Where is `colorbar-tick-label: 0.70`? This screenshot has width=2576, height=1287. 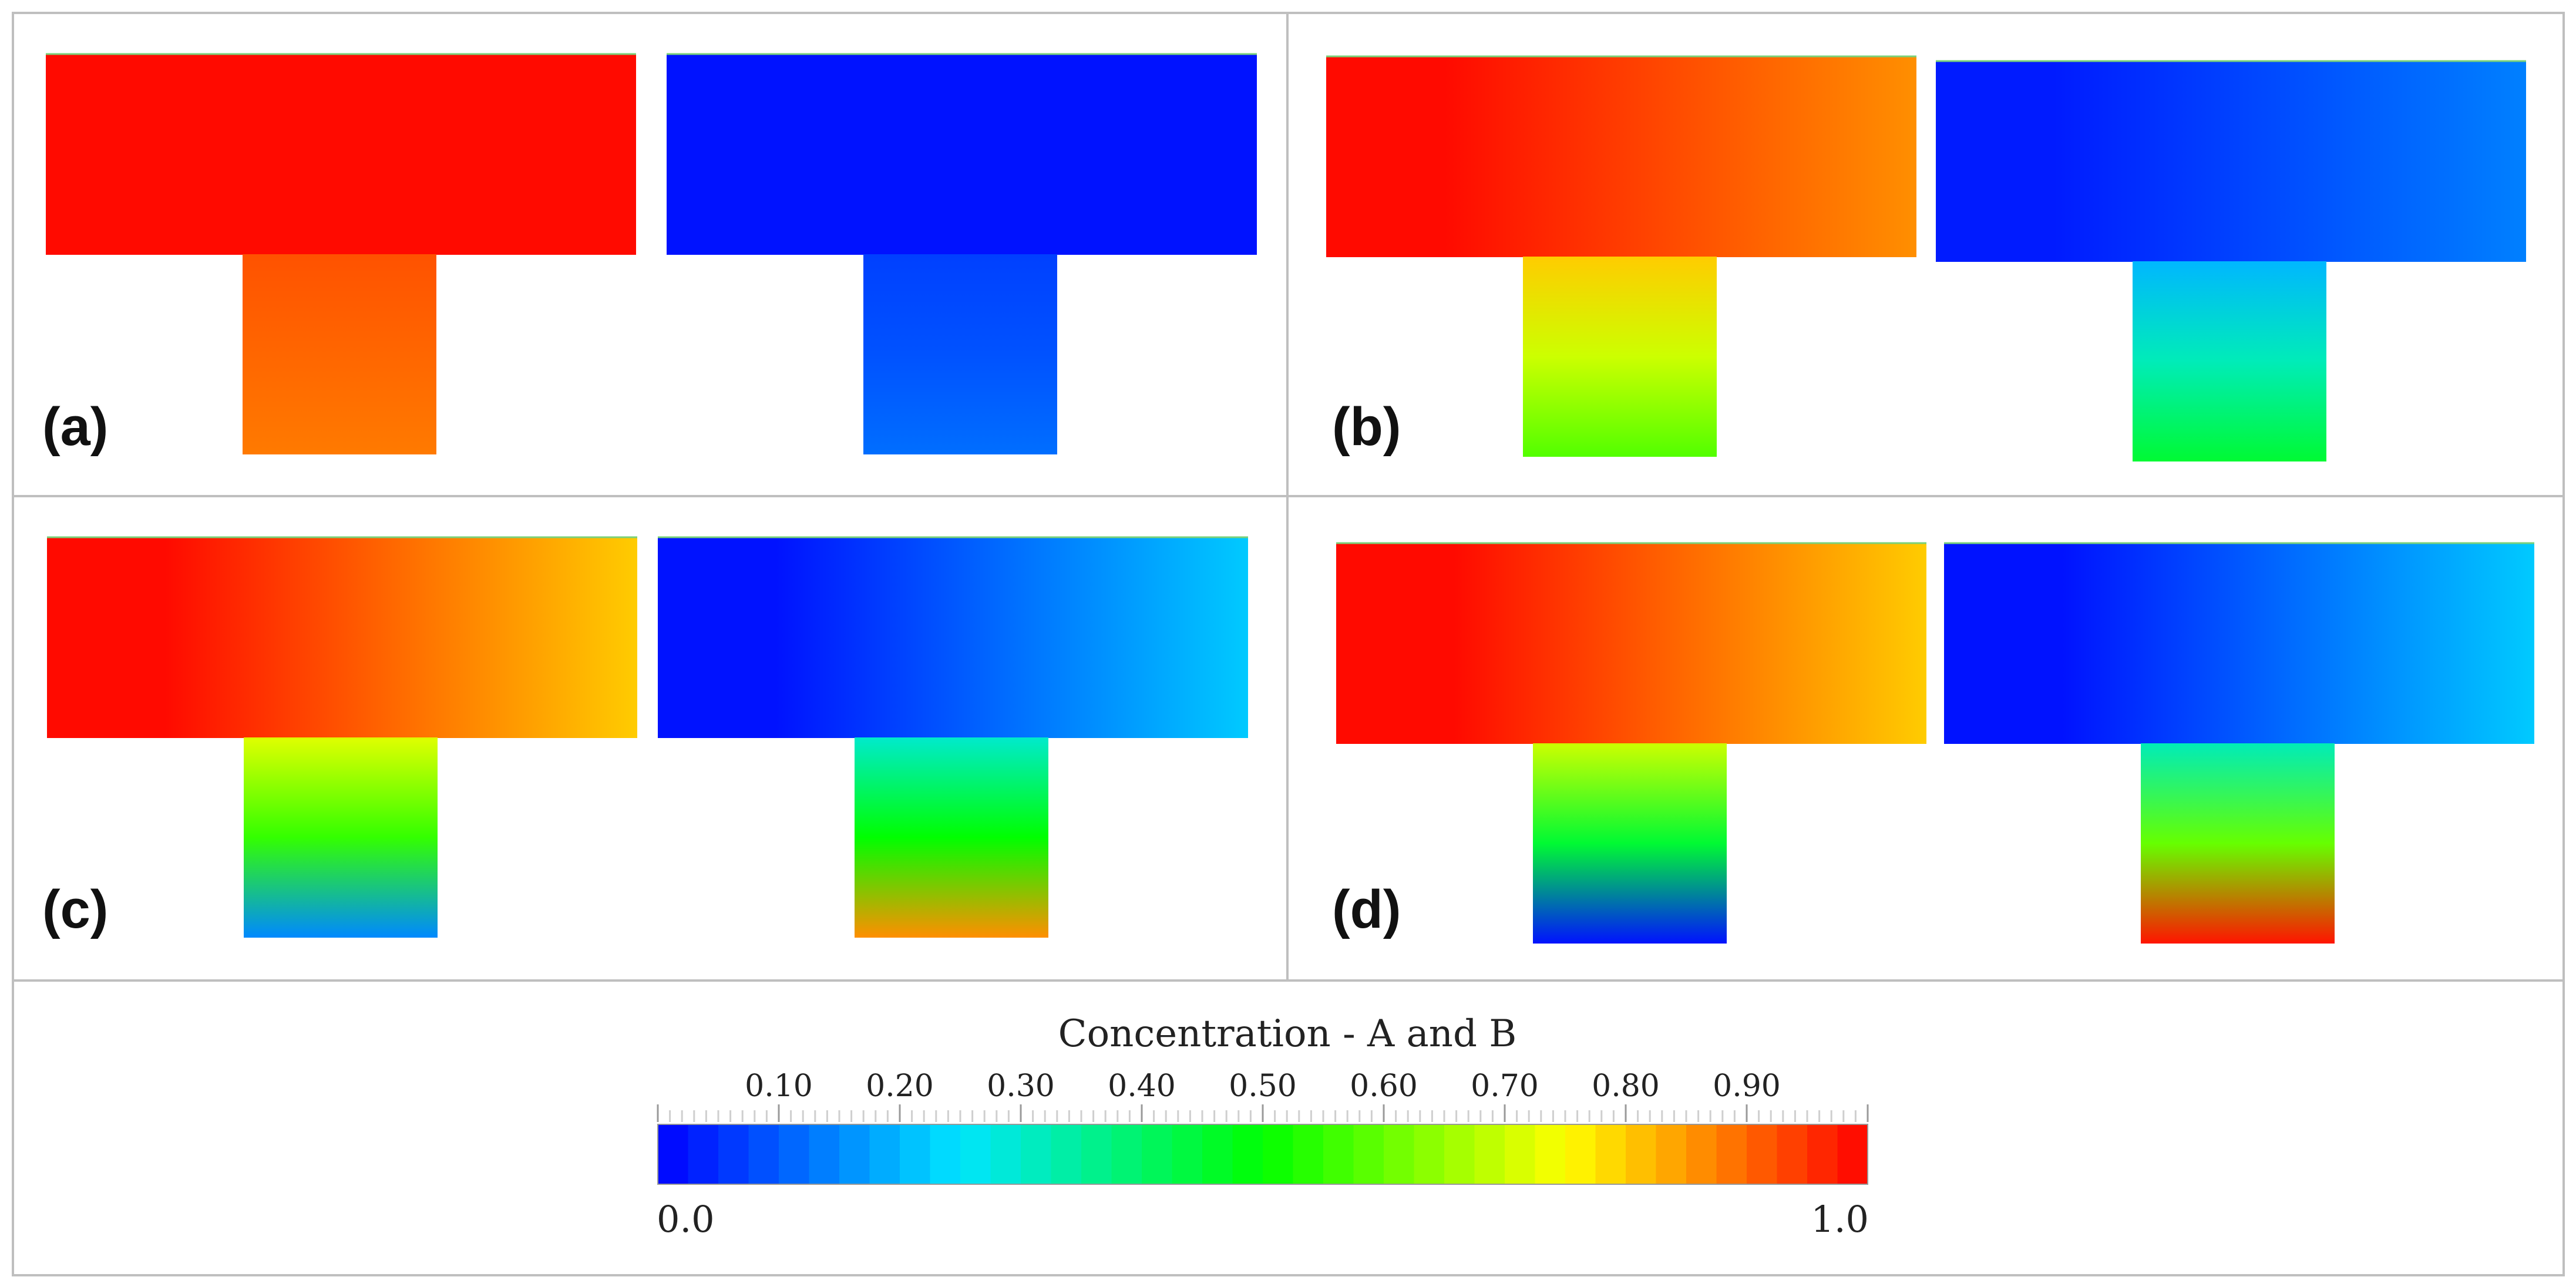 colorbar-tick-label: 0.70 is located at coordinates (1505, 1086).